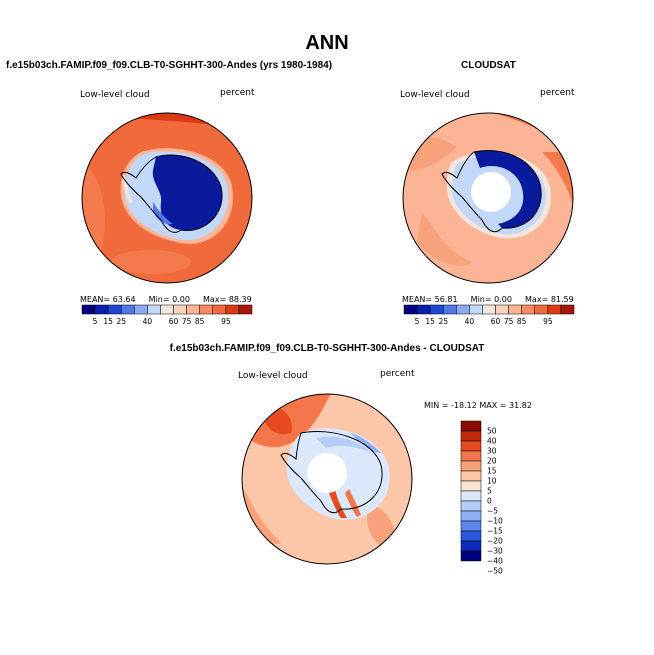  What do you see at coordinates (327, 43) in the screenshot?
I see `figure-title: ANN` at bounding box center [327, 43].